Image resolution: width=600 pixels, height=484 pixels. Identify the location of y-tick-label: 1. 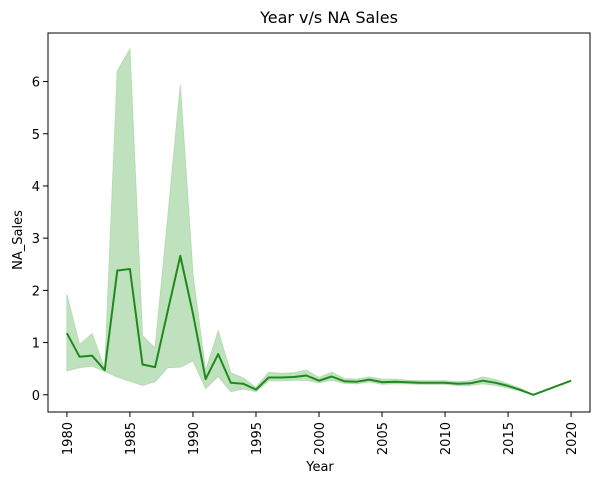
(36, 344).